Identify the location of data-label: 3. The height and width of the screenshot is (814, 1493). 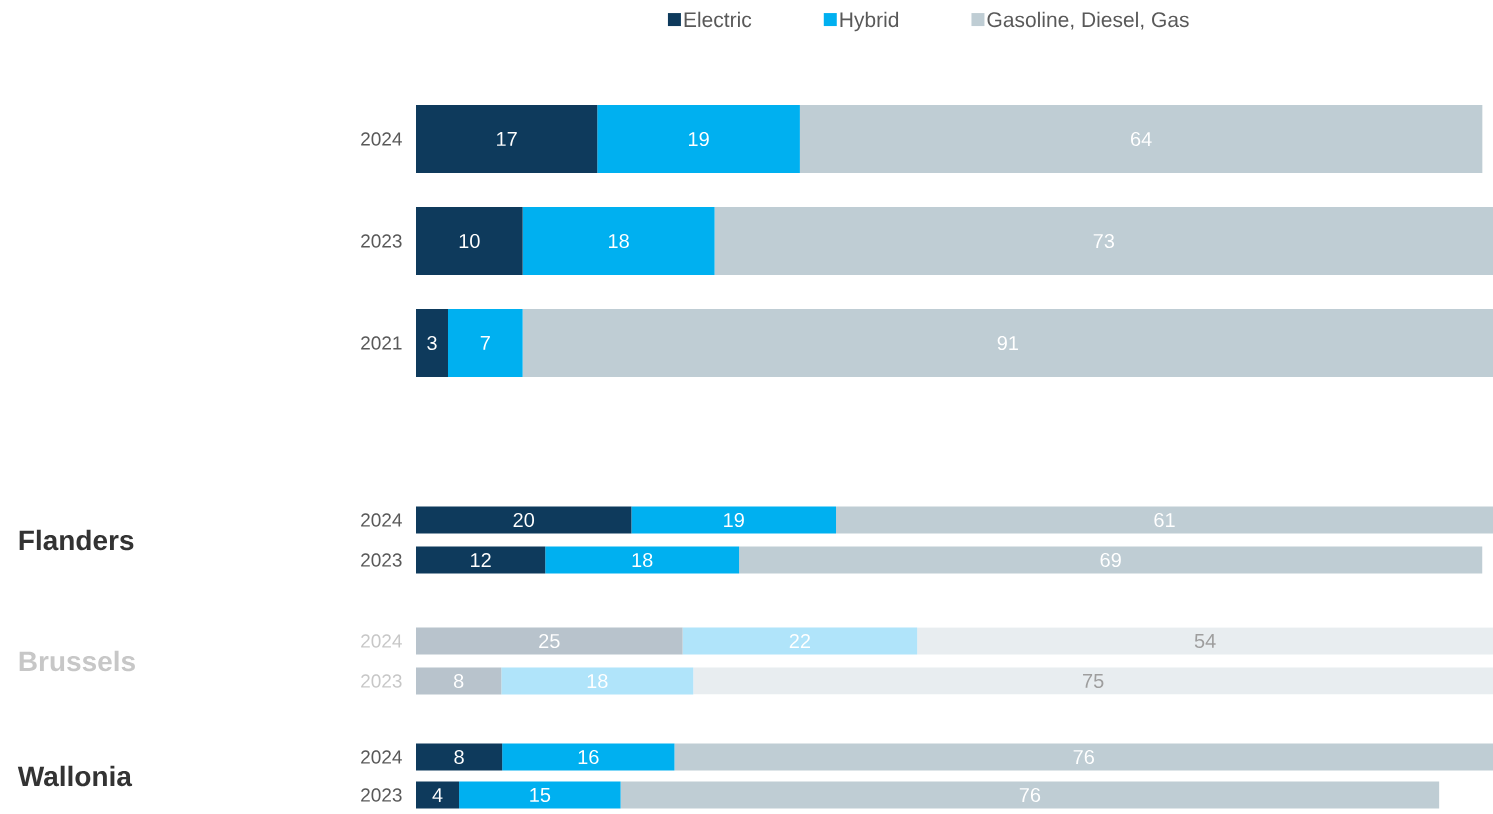
(432, 343).